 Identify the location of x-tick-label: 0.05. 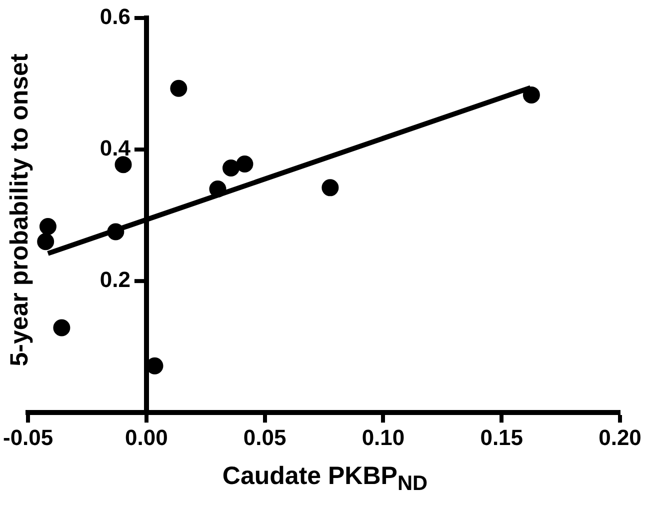
(264, 437).